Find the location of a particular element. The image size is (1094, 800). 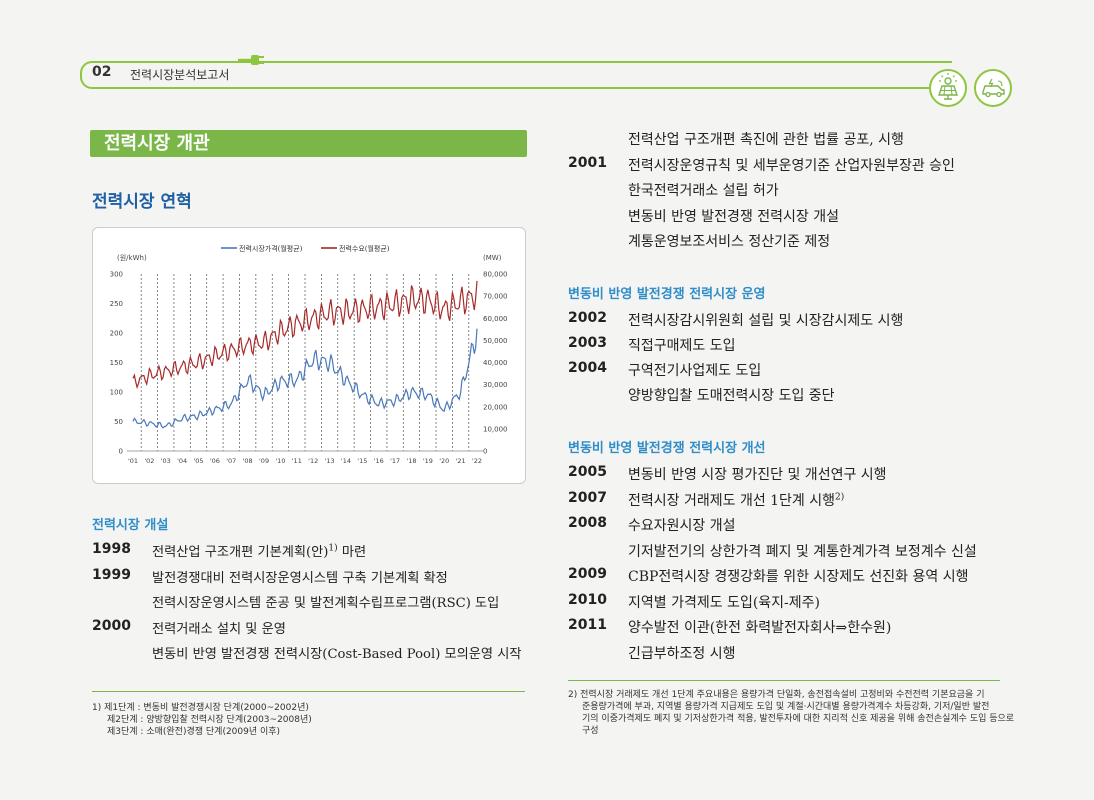

history-event-text: 직접구매제도 도입 is located at coordinates (682, 346).